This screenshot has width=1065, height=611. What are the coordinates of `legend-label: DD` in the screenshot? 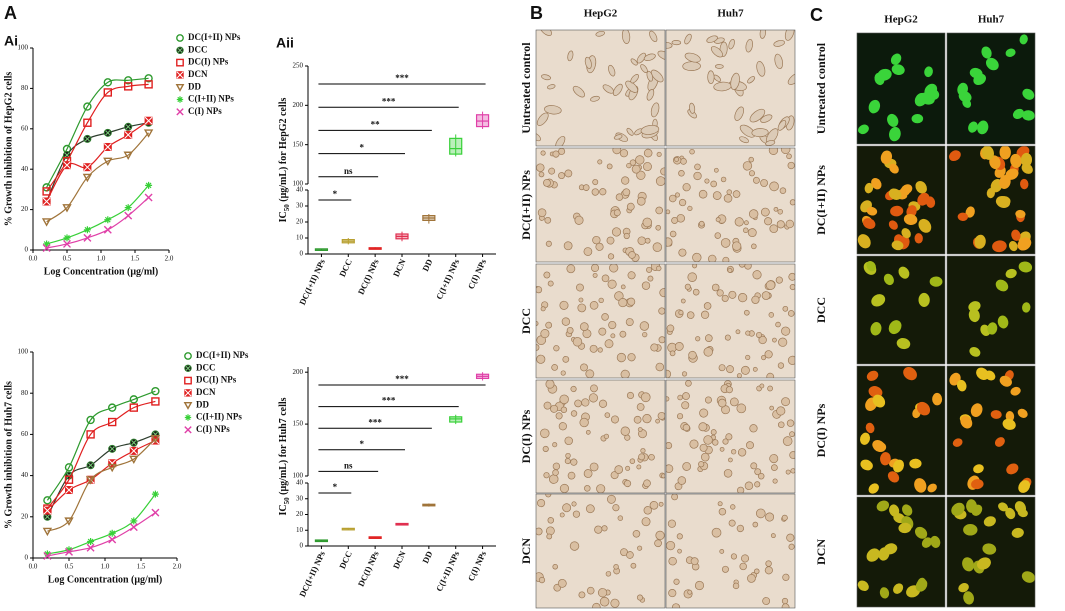 It's located at (194, 86).